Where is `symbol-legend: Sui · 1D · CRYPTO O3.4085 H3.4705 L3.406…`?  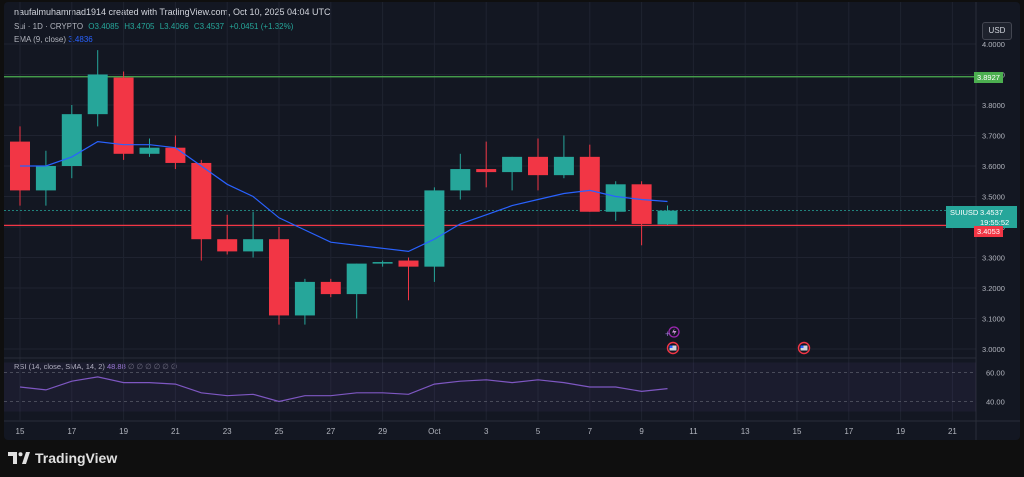 symbol-legend: Sui · 1D · CRYPTO O3.4085 H3.4705 L3.406… is located at coordinates (155, 26).